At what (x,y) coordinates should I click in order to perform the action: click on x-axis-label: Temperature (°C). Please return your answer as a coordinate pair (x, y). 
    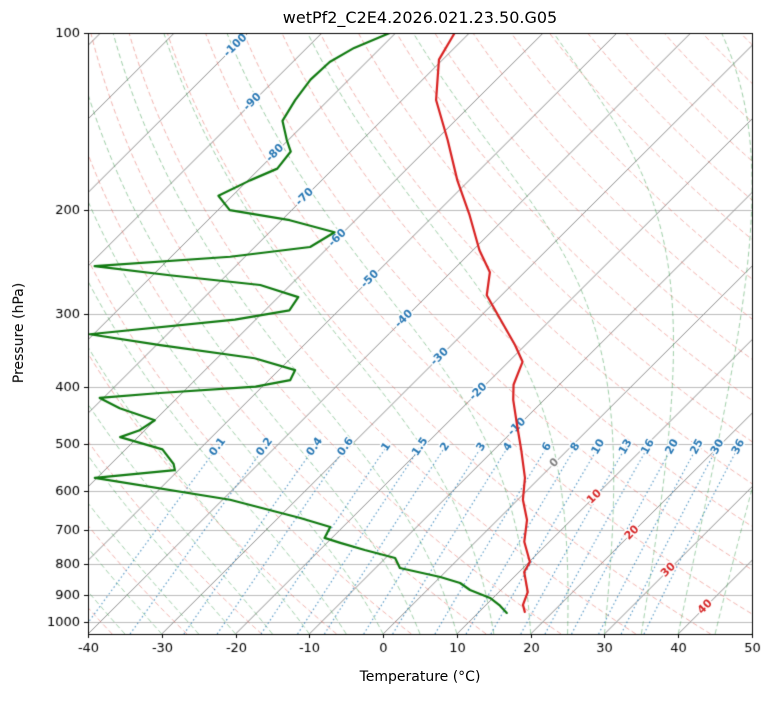
    Looking at the image, I should click on (420, 677).